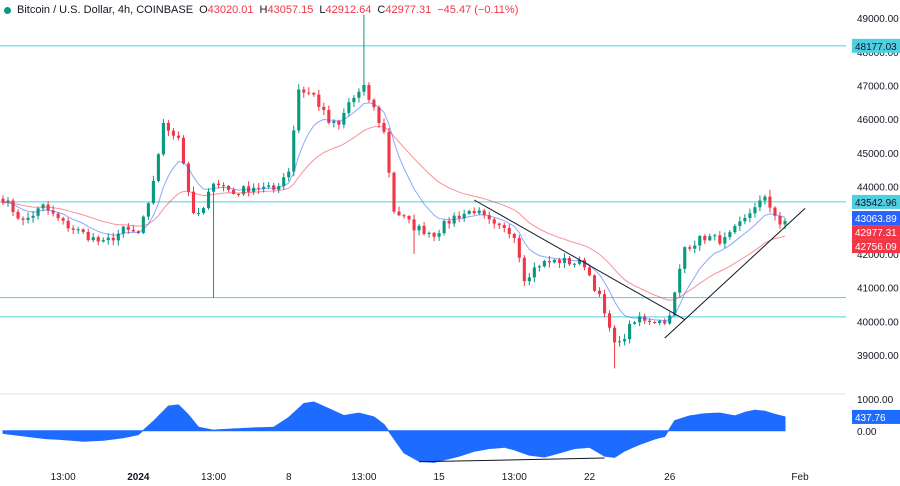 The image size is (900, 486). Describe the element at coordinates (590, 477) in the screenshot. I see `time-tick-label: 22` at that location.